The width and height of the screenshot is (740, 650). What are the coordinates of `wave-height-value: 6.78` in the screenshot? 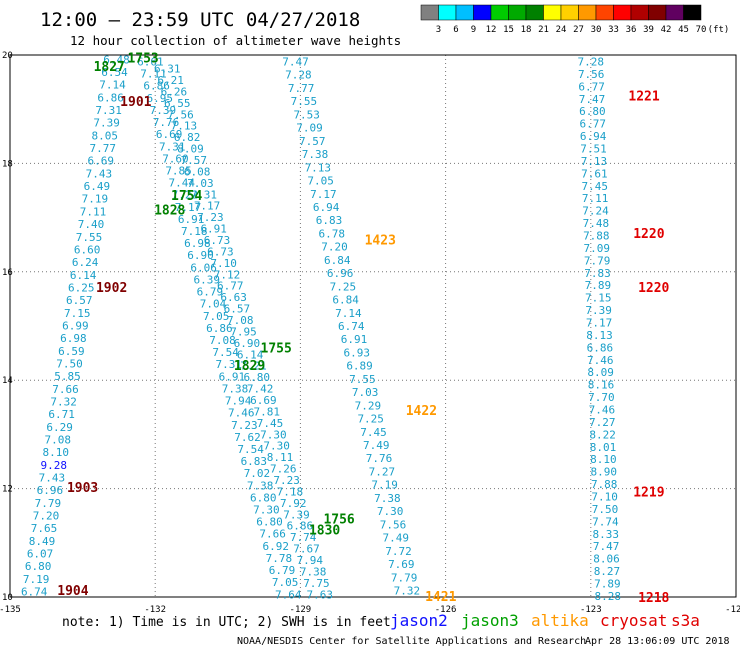 It's located at (331, 233).